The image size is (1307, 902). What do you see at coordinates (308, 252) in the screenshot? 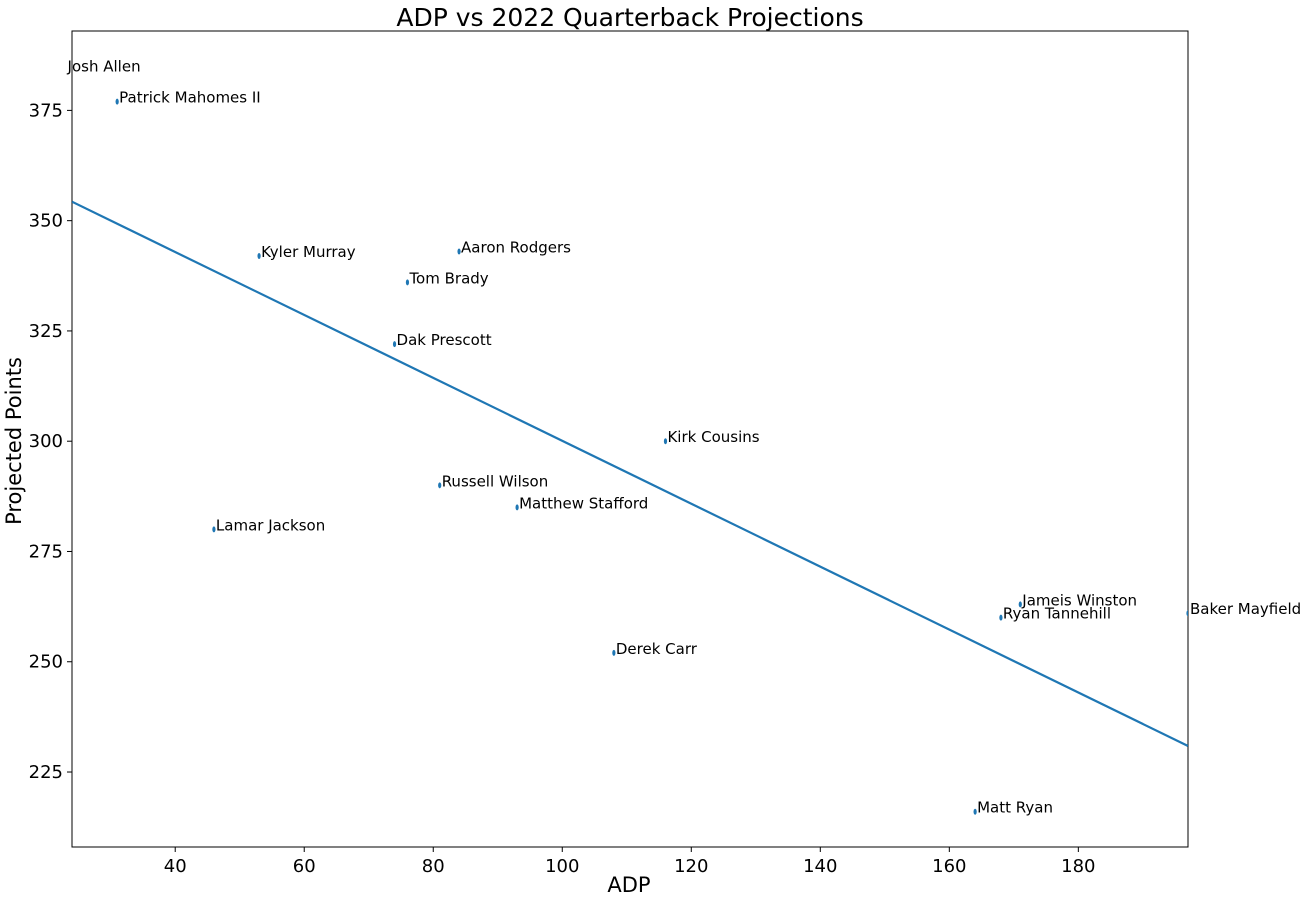
I see `point-label: Kyler Murray` at bounding box center [308, 252].